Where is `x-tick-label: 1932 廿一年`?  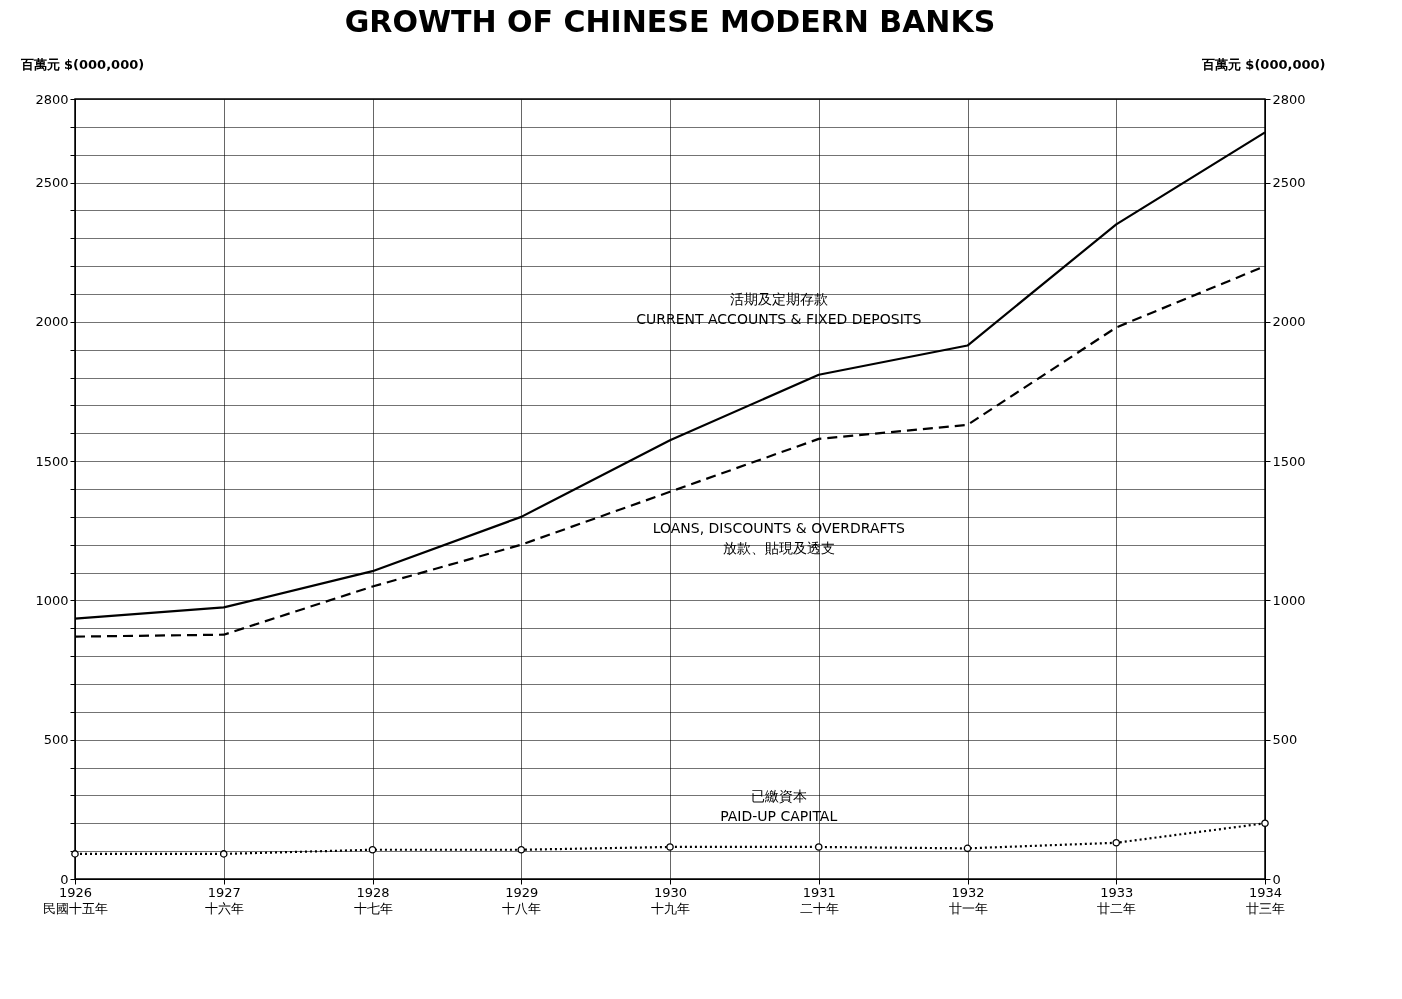 x-tick-label: 1932 廿一年 is located at coordinates (968, 900).